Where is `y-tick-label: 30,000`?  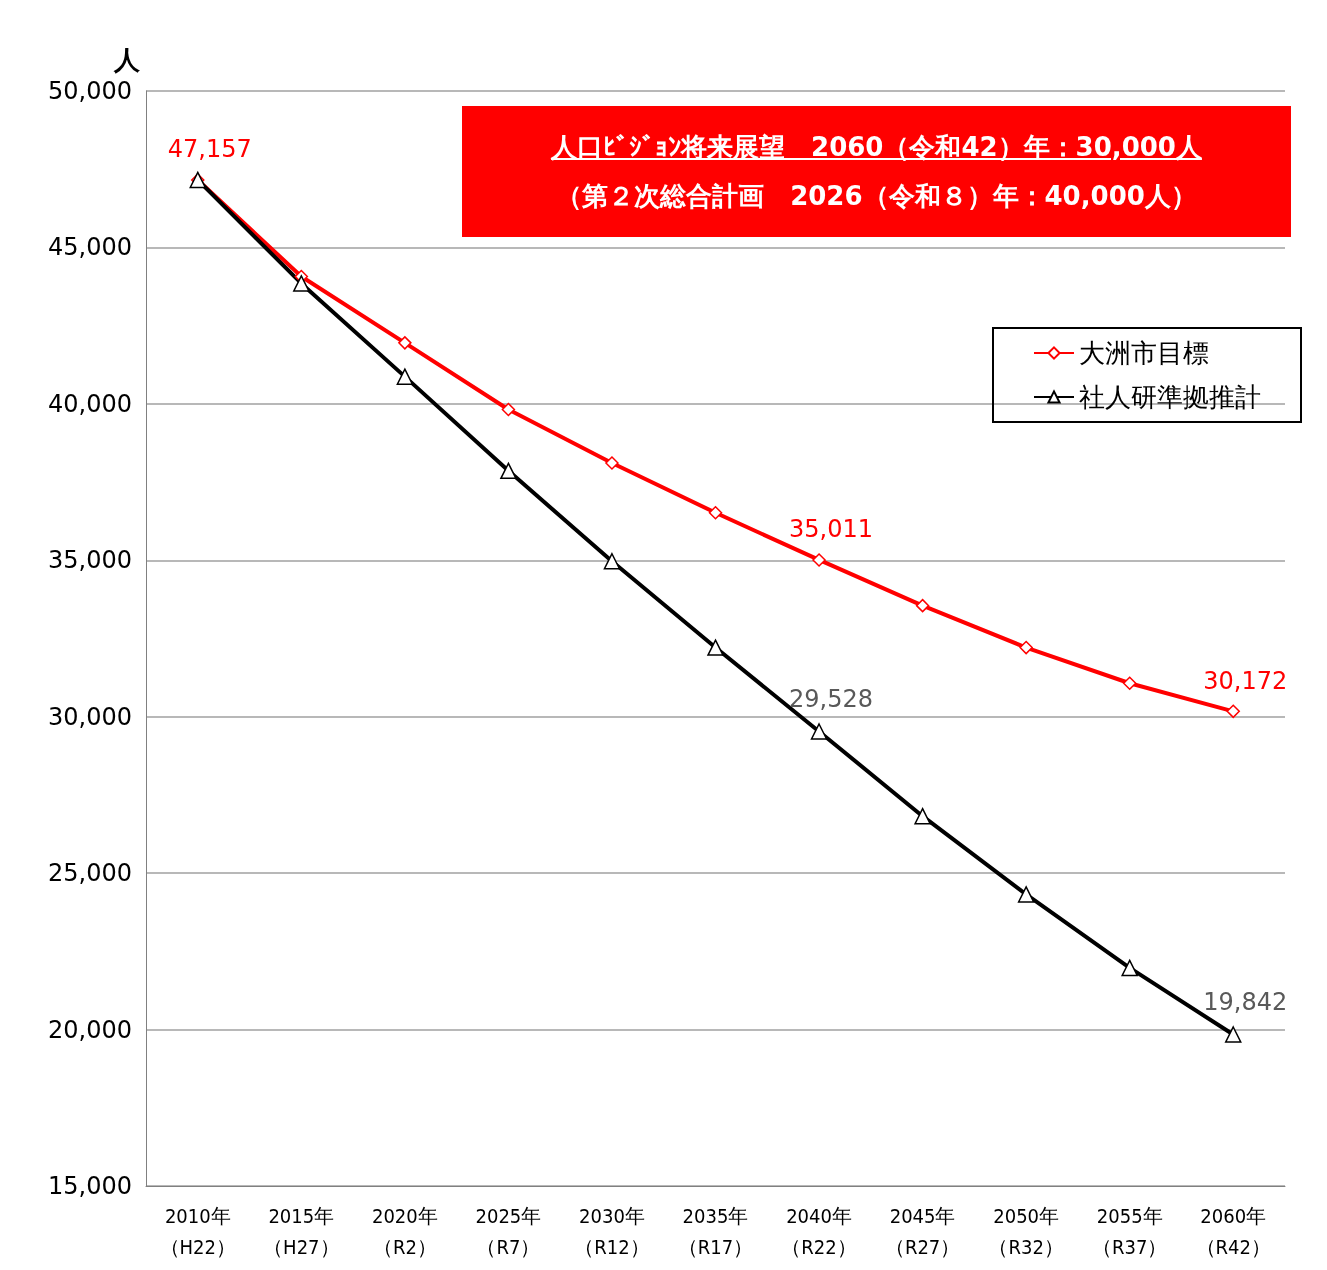 y-tick-label: 30,000 is located at coordinates (90, 716).